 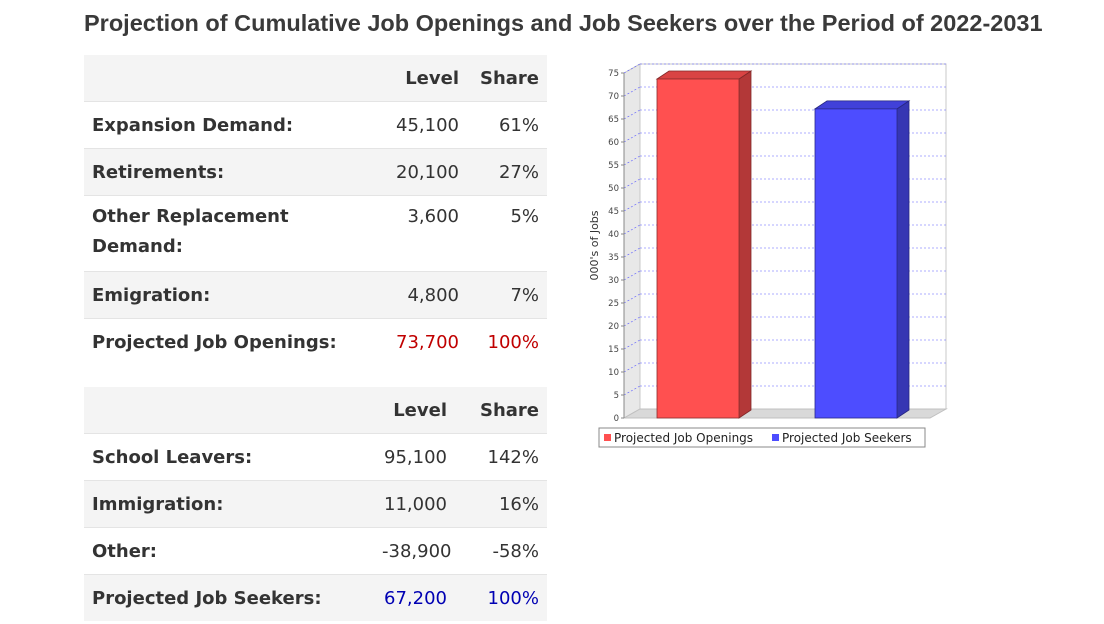 What do you see at coordinates (229, 172) in the screenshot?
I see `row-label: Retirements:` at bounding box center [229, 172].